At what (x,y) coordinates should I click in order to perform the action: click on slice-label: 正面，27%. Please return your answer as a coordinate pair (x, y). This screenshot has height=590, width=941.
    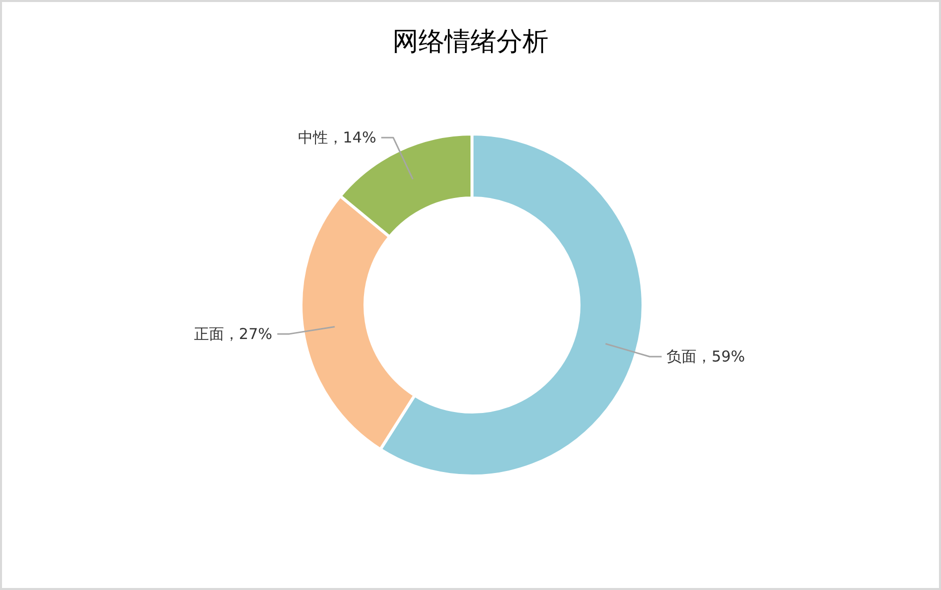
    Looking at the image, I should click on (233, 333).